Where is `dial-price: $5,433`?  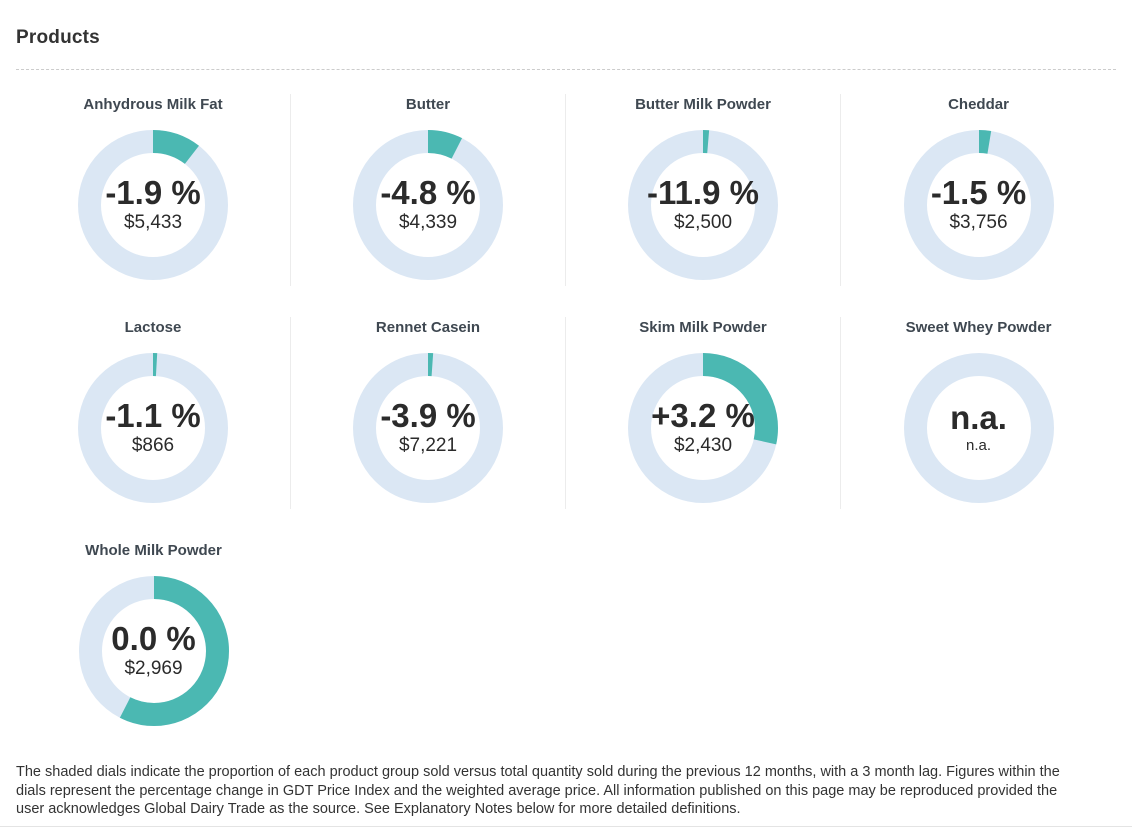
dial-price: $5,433 is located at coordinates (153, 223).